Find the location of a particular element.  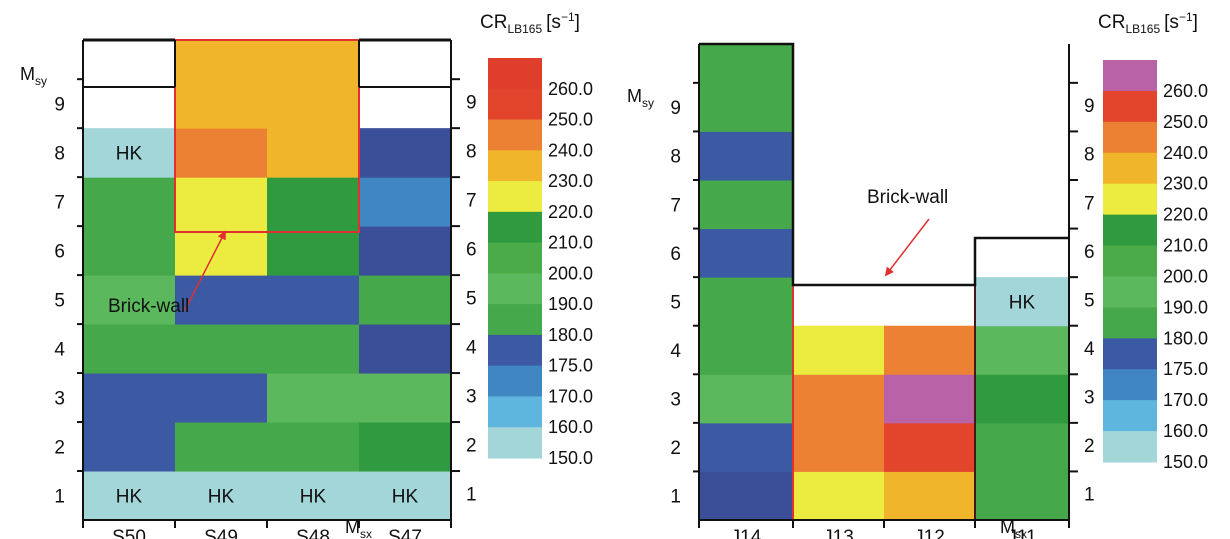

left-colorbar-label: 160.0 is located at coordinates (570, 427).